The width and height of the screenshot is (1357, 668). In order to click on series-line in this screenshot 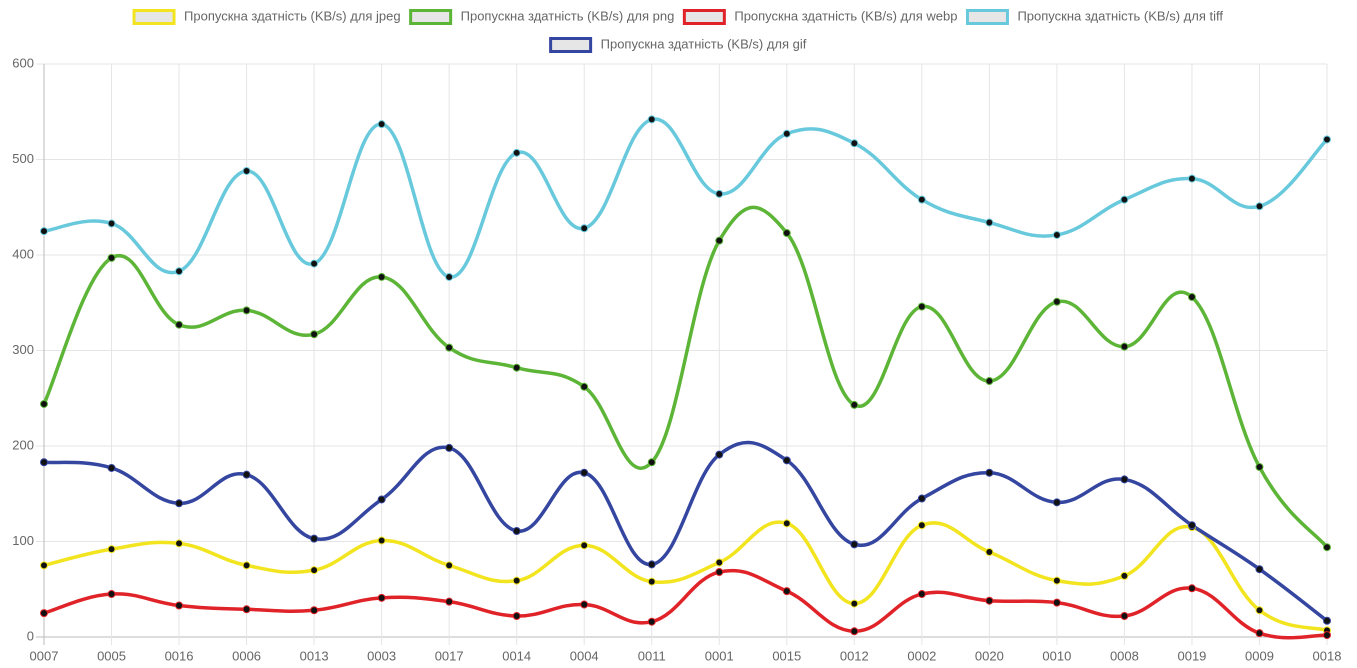, I will do `click(685, 604)`.